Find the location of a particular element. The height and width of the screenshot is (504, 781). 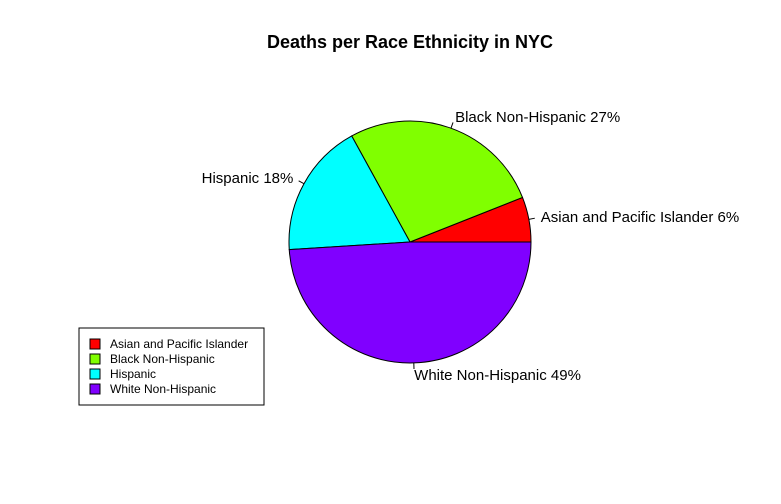

slice-label: Hispanic 18% is located at coordinates (248, 178).